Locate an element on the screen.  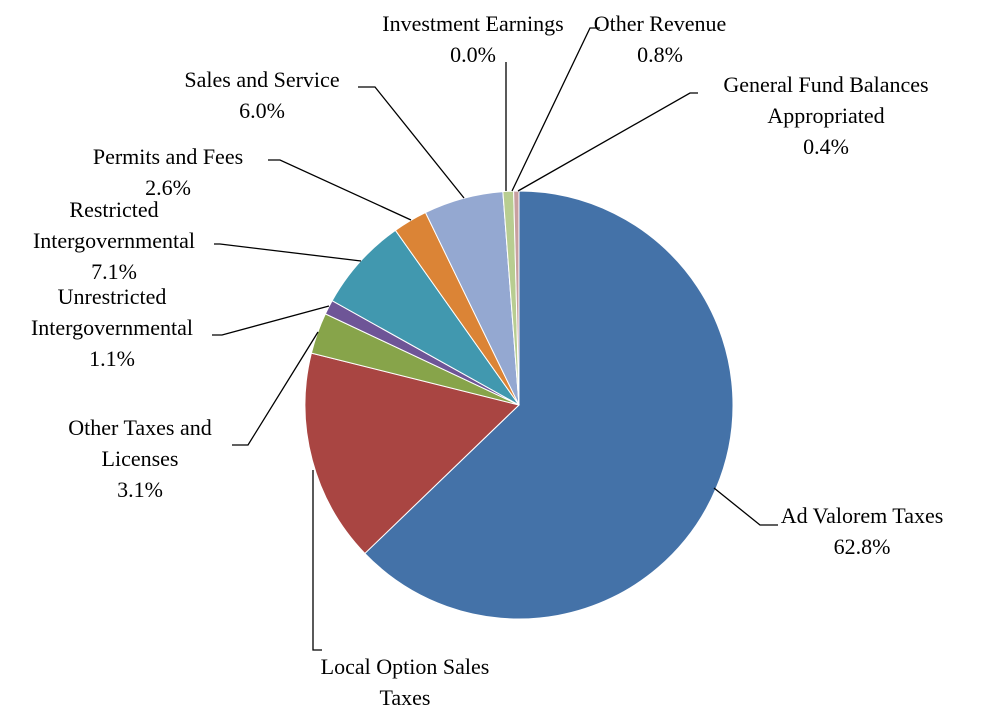
slice-label: Restricted Intergovernmental 7.1% is located at coordinates (114, 240).